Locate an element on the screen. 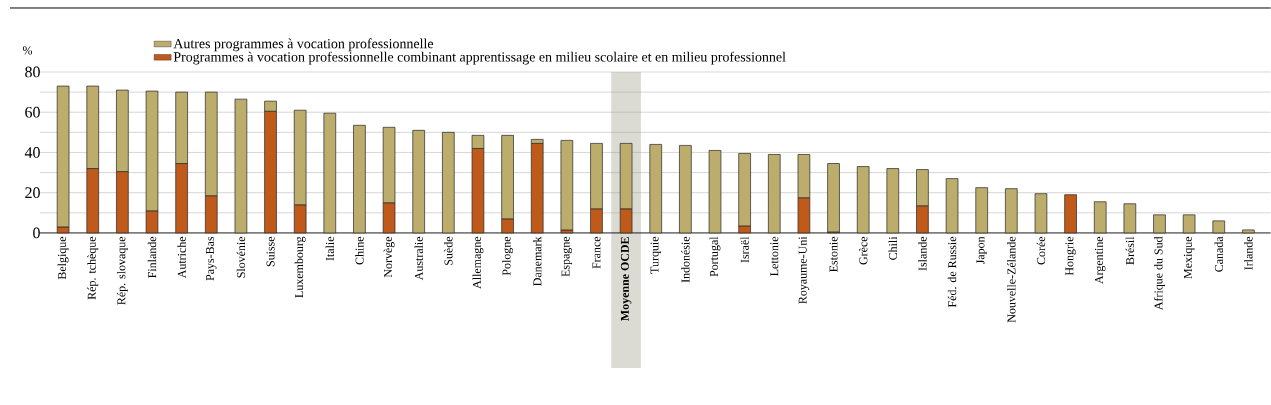 The height and width of the screenshot is (405, 1271). x-tick-label: Royaume-Uni is located at coordinates (804, 270).